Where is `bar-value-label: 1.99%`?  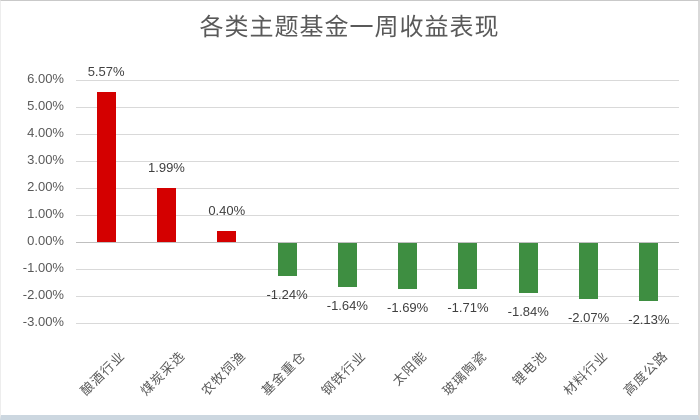
bar-value-label: 1.99% is located at coordinates (166, 168).